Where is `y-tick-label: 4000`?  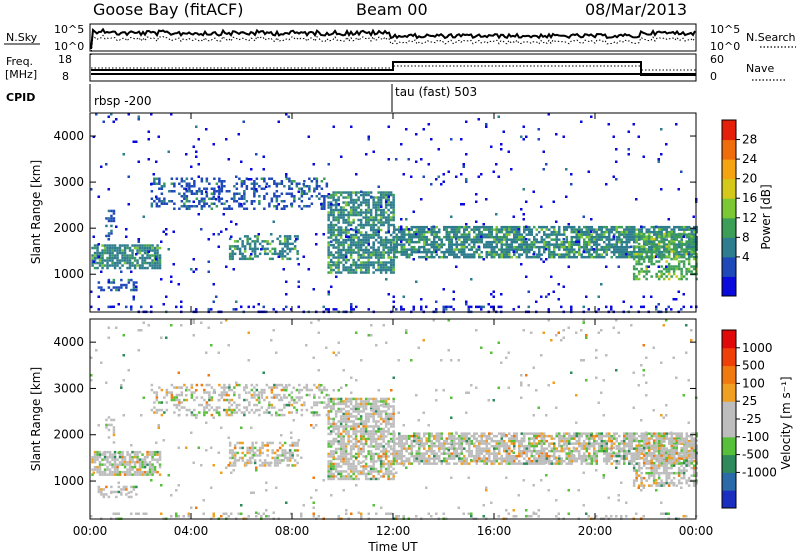
y-tick-label: 4000 is located at coordinates (68, 136).